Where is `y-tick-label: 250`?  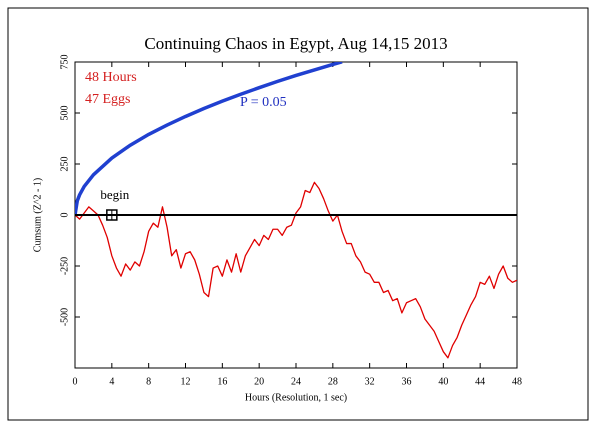 y-tick-label: 250 is located at coordinates (64, 164).